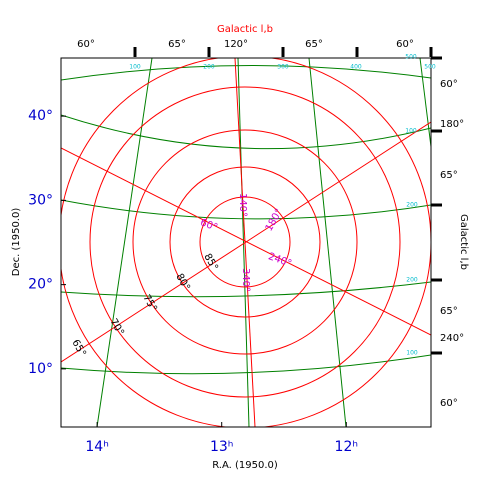  I want to click on grid-line-label: 140°, so click(242, 205).